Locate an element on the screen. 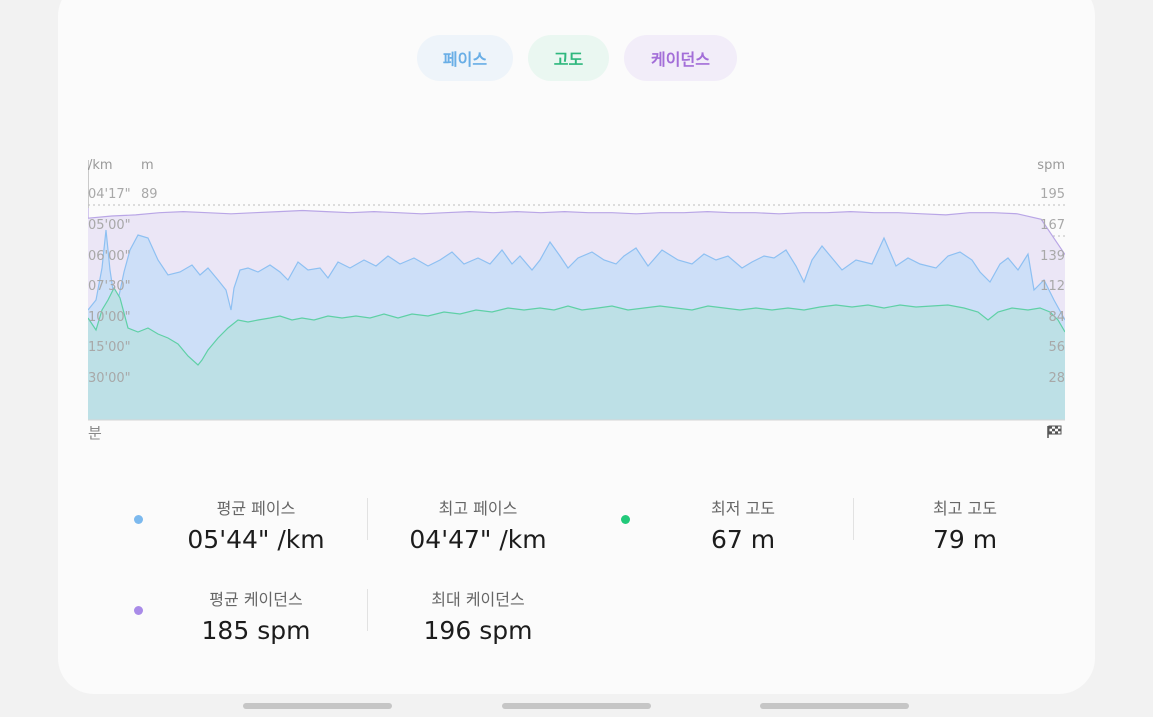  cadence-unit-label: spm is located at coordinates (1051, 165).